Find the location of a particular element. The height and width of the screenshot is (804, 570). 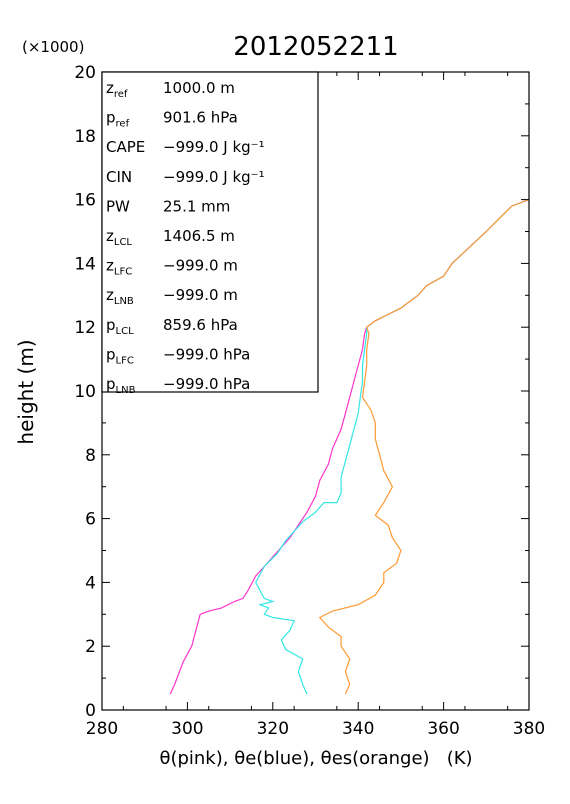

stat-row: pLNB −999.0 hPa is located at coordinates (178, 385).